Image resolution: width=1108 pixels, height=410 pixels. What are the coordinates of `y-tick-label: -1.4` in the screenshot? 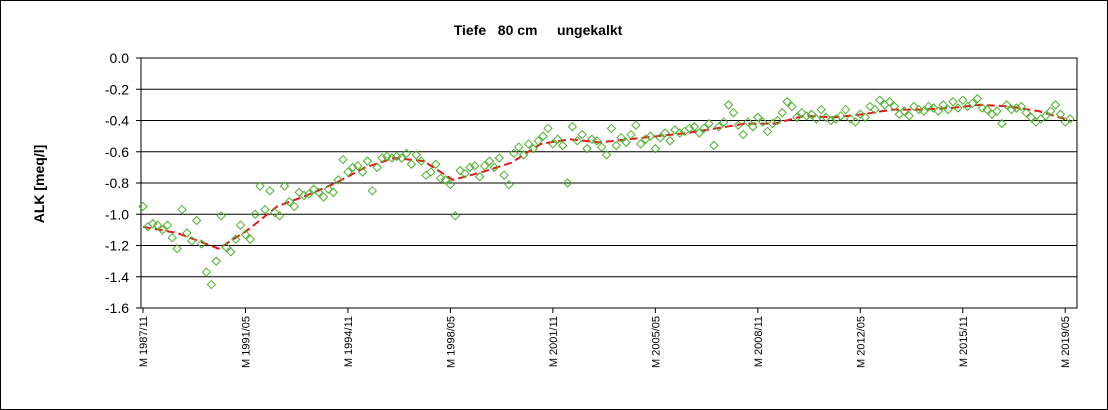 It's located at (117, 277).